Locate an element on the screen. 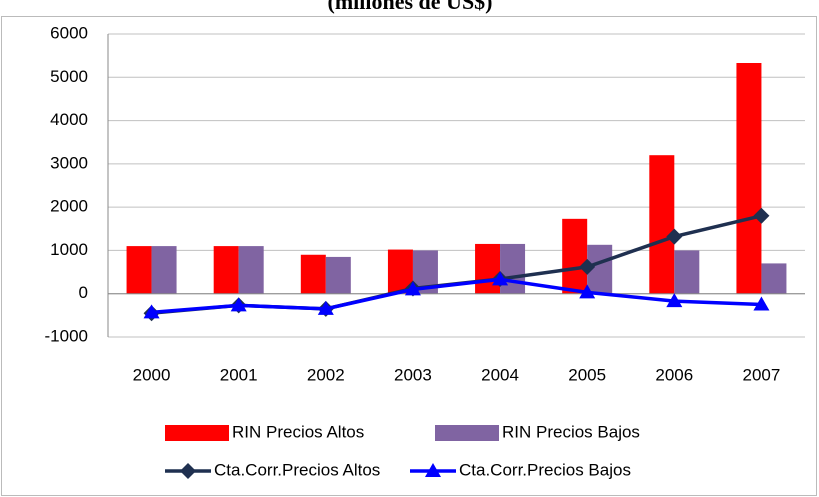 The height and width of the screenshot is (497, 819). chart-title: (millones de US$) is located at coordinates (410, 7).